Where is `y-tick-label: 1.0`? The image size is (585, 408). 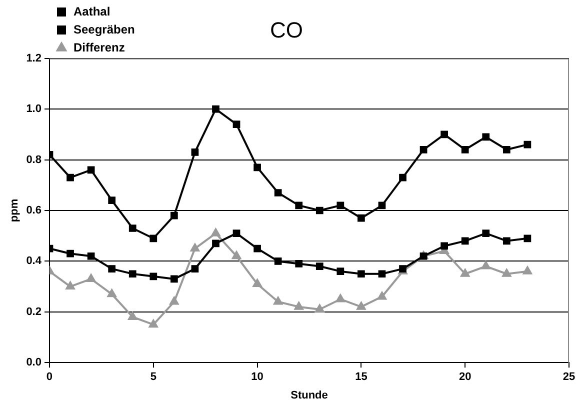 y-tick-label: 1.0 is located at coordinates (34, 109).